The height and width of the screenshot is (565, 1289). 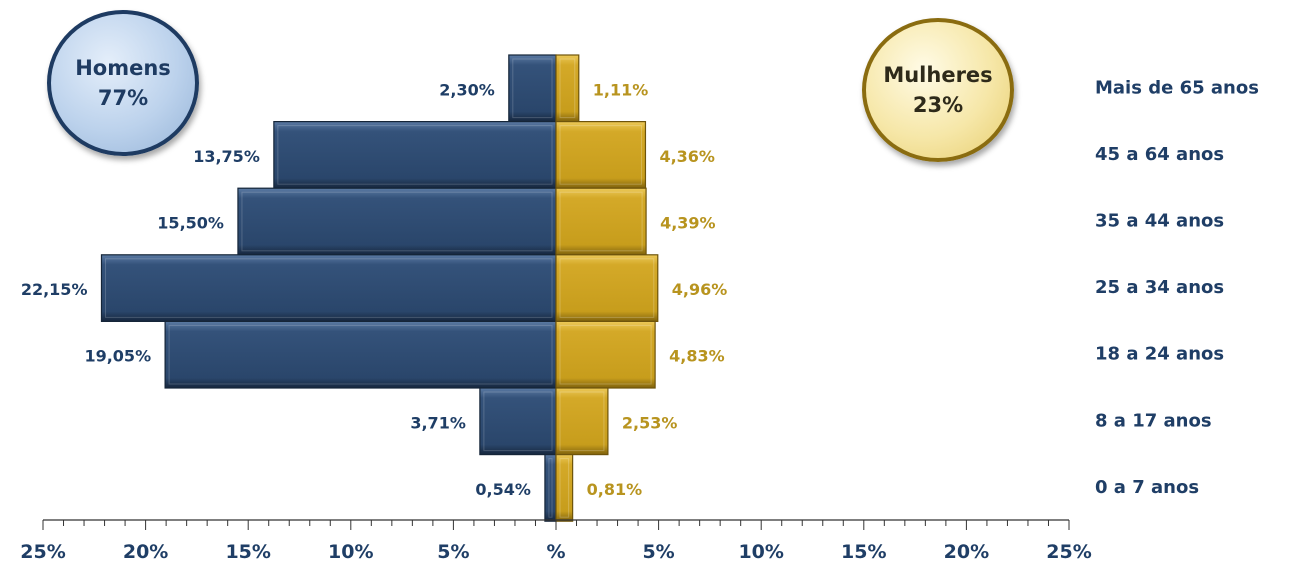 What do you see at coordinates (697, 356) in the screenshot?
I see `women-value-label: 4,83%` at bounding box center [697, 356].